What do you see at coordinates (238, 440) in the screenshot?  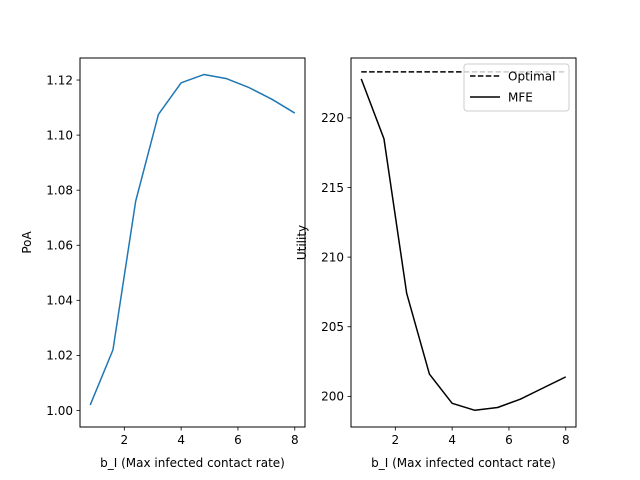 I see `poa-x-tick-label: 6` at bounding box center [238, 440].